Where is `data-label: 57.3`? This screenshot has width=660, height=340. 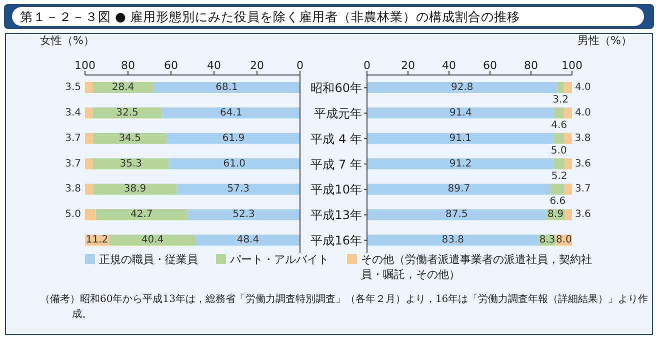 data-label: 57.3 is located at coordinates (238, 189).